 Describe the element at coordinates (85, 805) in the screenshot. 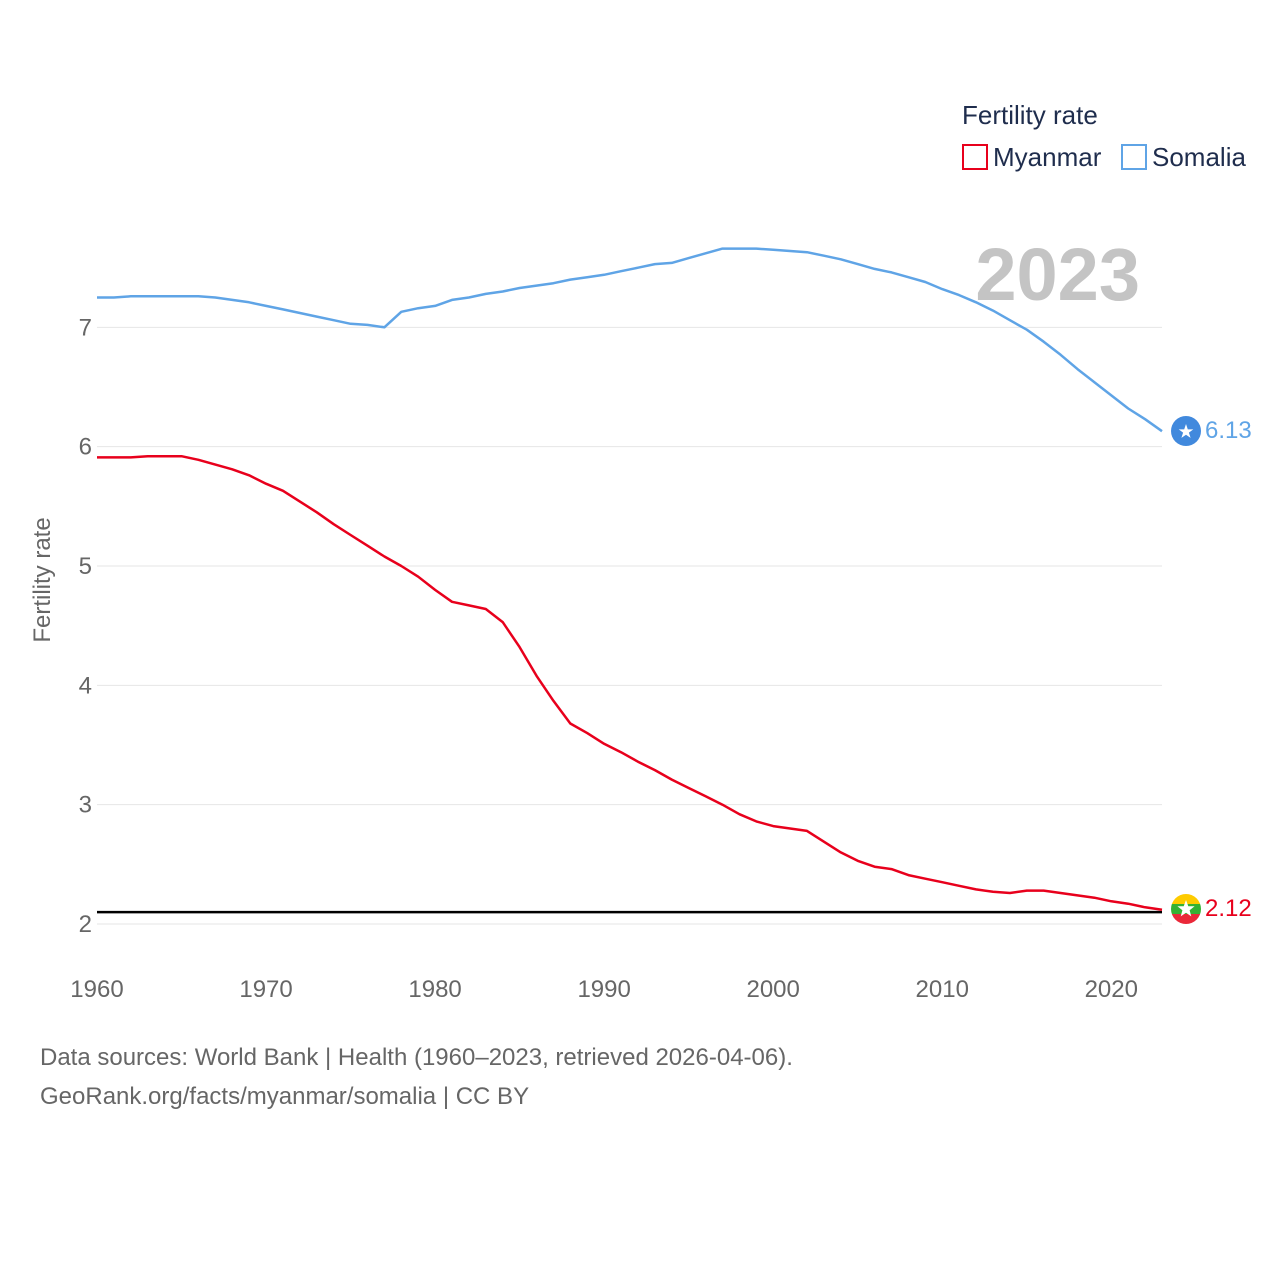

I see `y-tick-3: 3` at that location.